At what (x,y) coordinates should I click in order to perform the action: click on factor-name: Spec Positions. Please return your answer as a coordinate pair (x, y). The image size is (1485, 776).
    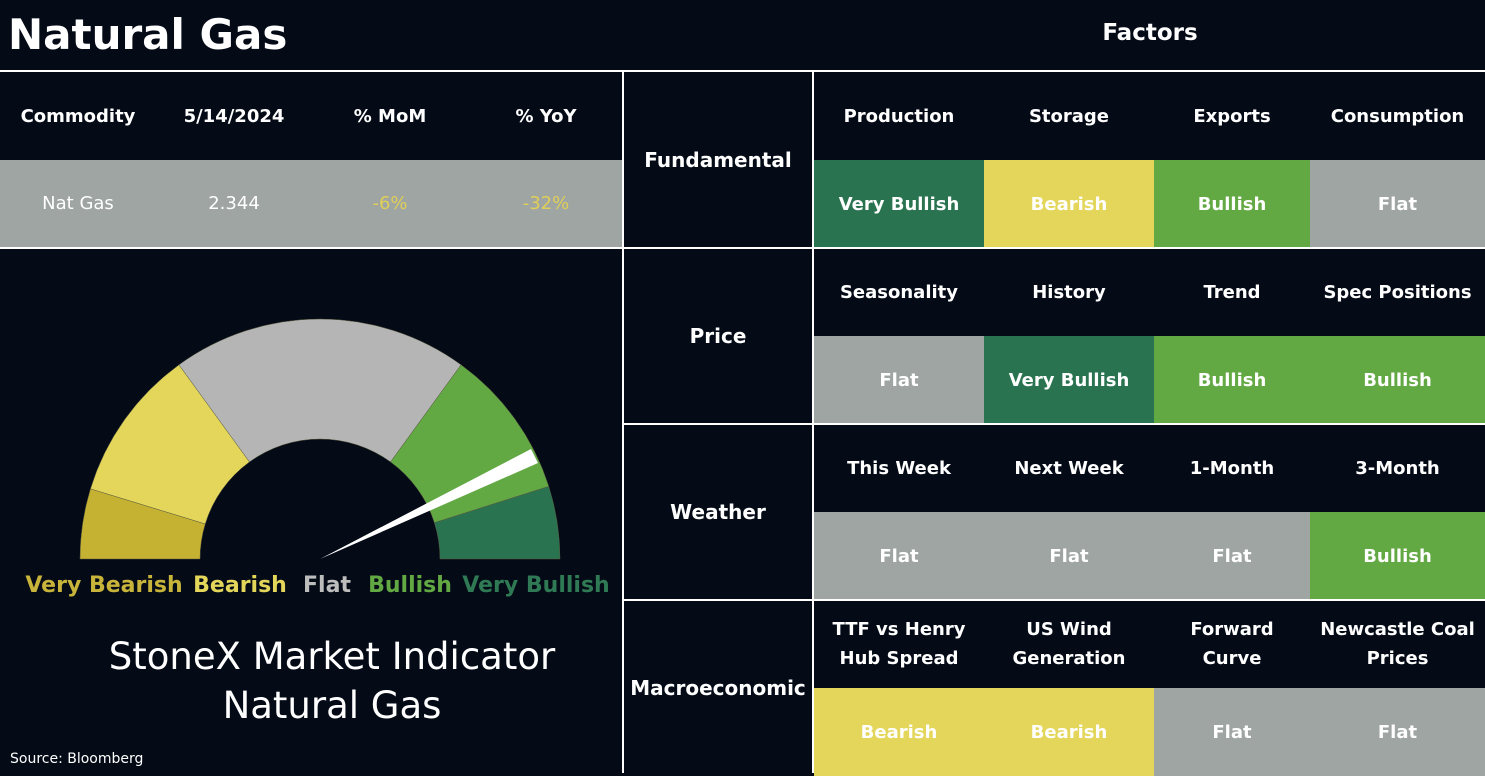
    Looking at the image, I should click on (1397, 292).